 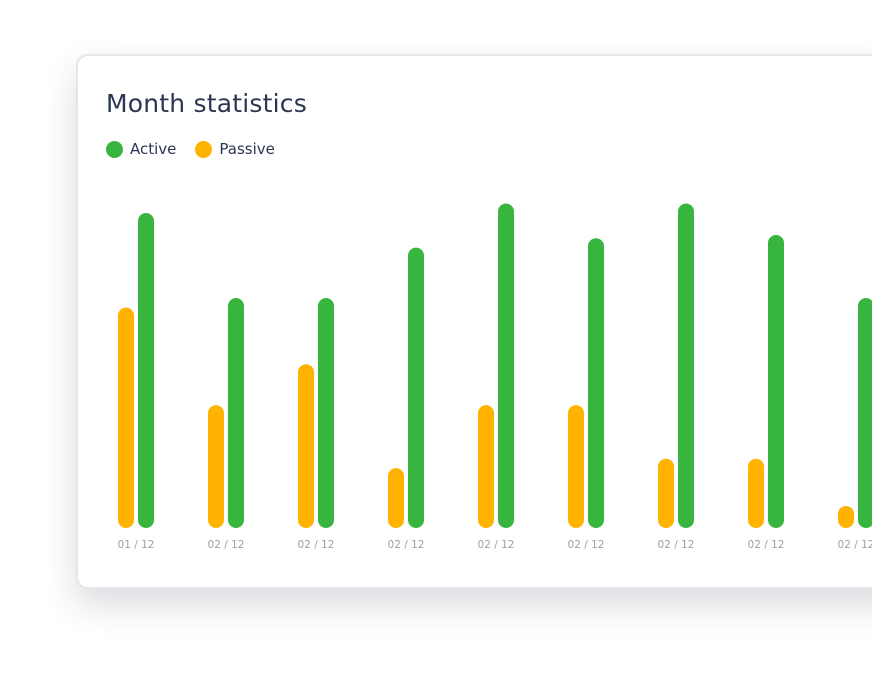 I want to click on chart-title: Month statistics, so click(x=206, y=103).